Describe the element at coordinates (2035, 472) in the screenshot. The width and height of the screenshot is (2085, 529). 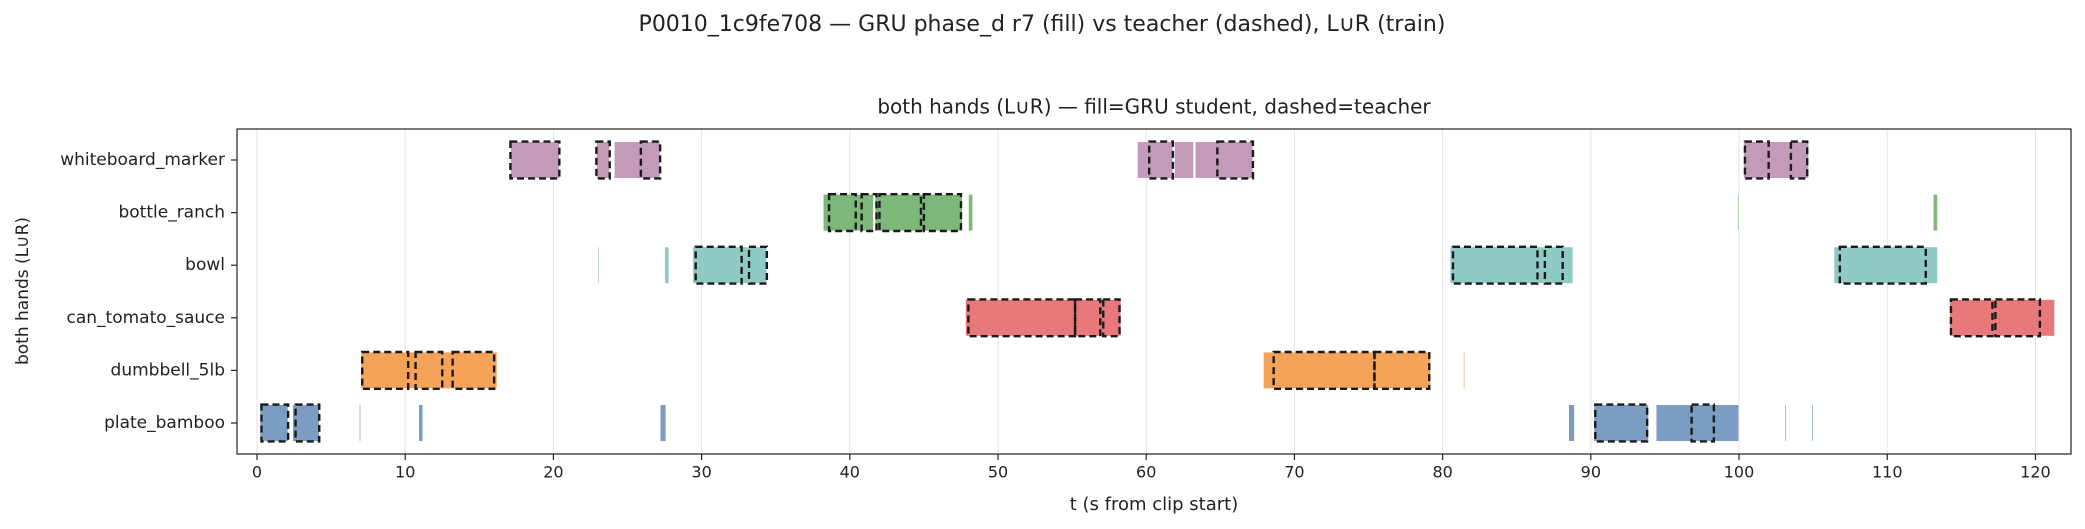
I see `x-tick-label: 120` at that location.